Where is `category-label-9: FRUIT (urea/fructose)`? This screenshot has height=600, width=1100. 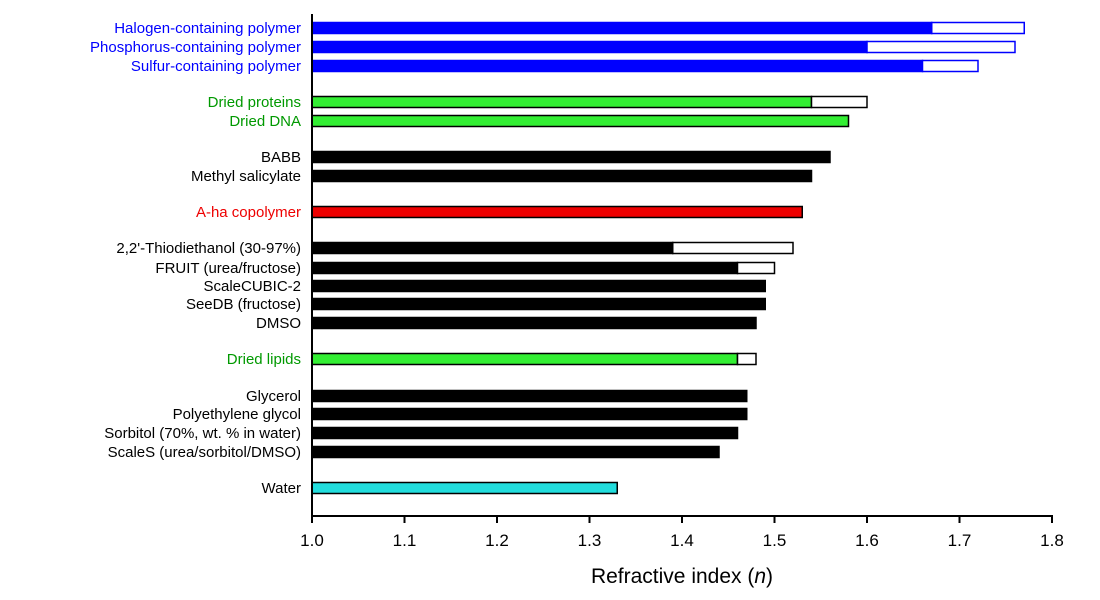 category-label-9: FRUIT (urea/fructose) is located at coordinates (228, 268).